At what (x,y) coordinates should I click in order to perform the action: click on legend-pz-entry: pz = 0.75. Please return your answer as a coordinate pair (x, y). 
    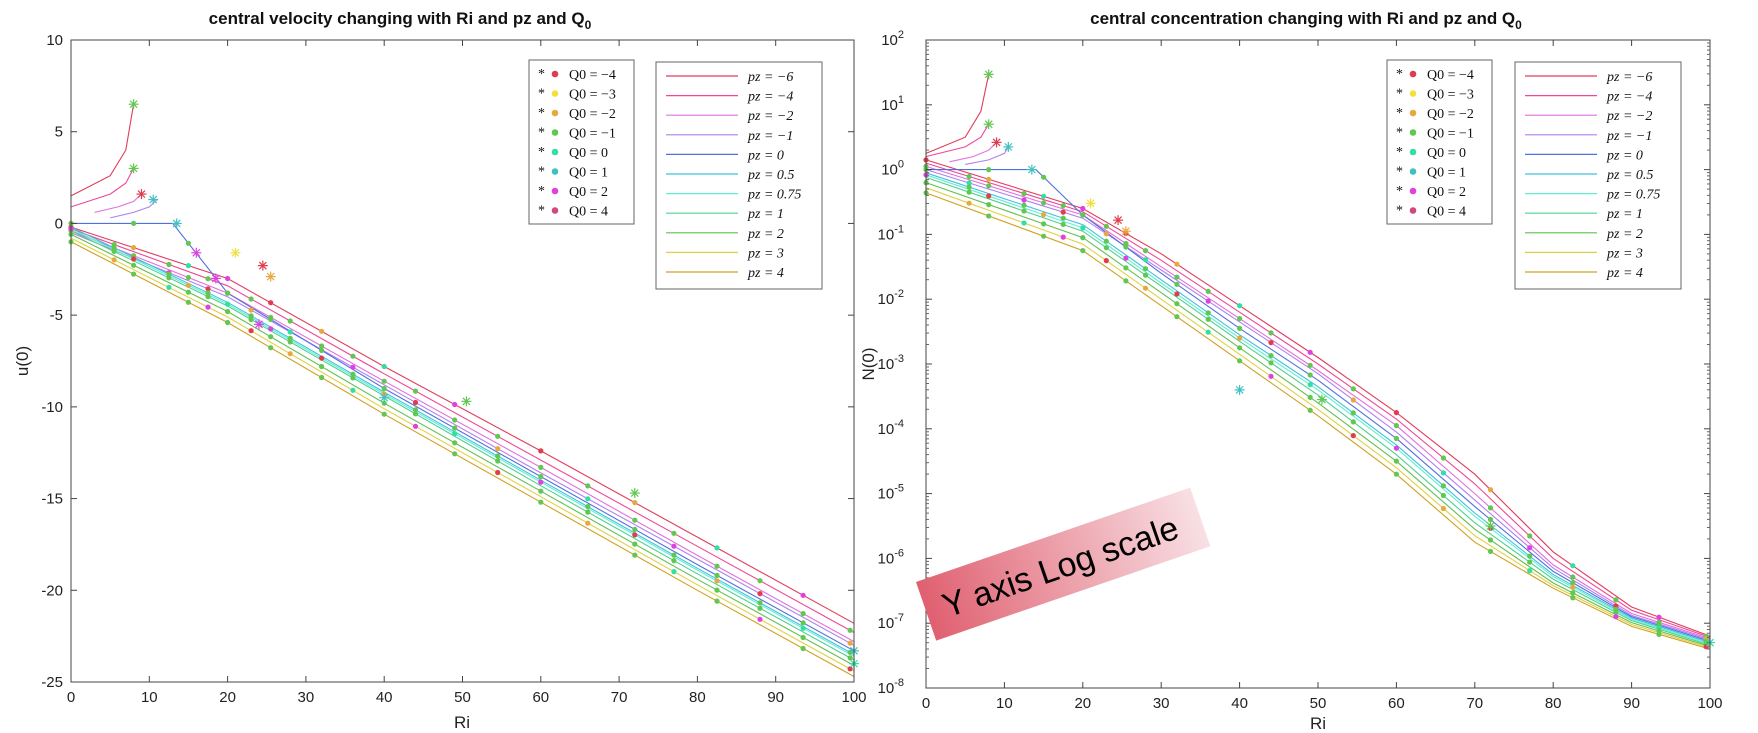
    Looking at the image, I should click on (1633, 195).